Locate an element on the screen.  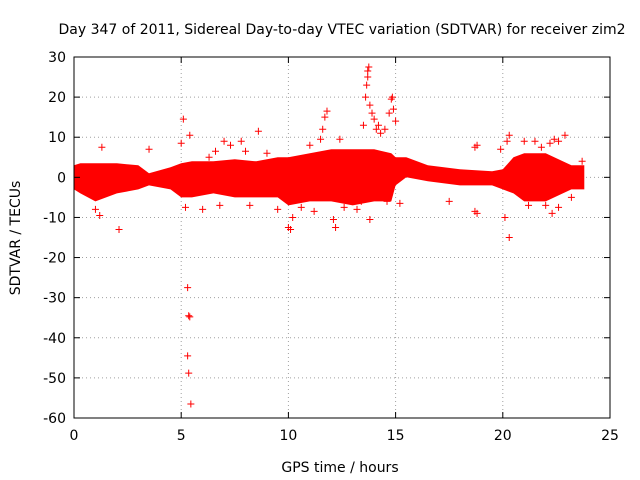
y-tick-label: -50 is located at coordinates (54, 379).